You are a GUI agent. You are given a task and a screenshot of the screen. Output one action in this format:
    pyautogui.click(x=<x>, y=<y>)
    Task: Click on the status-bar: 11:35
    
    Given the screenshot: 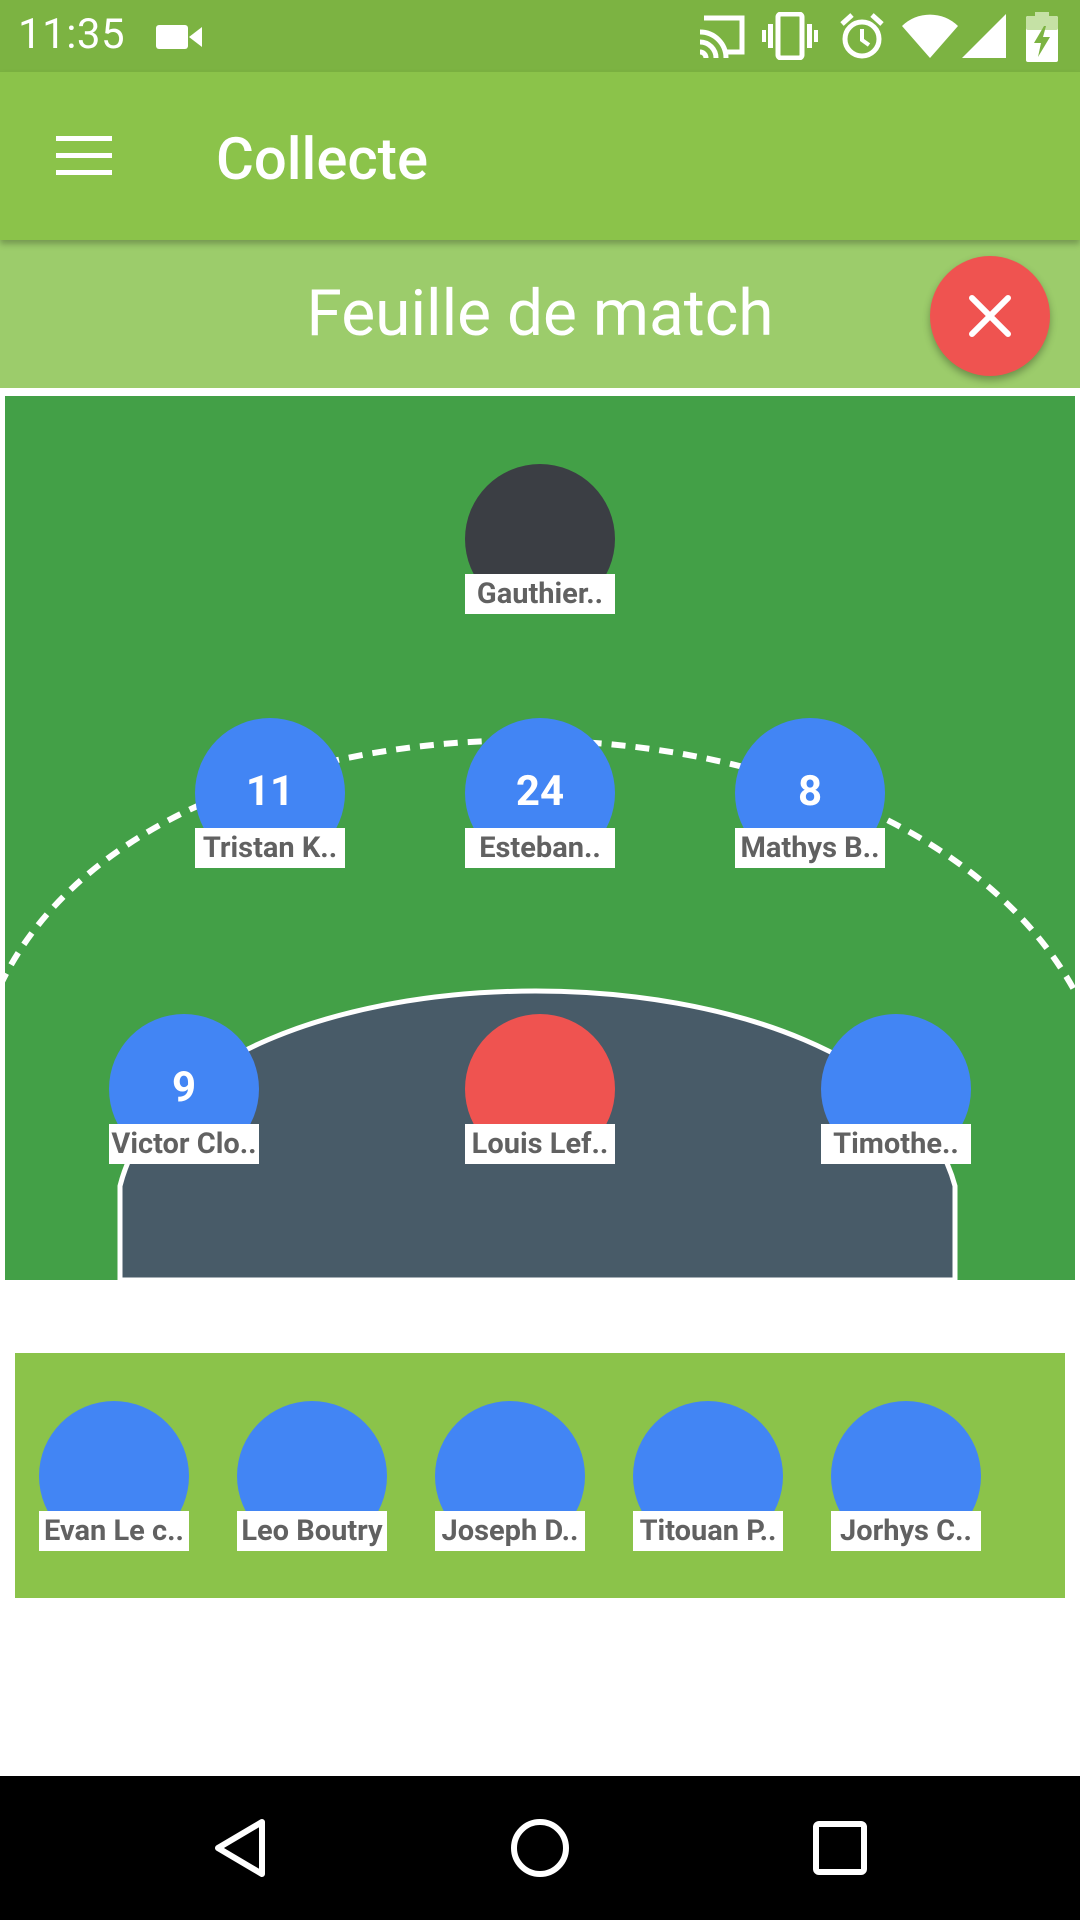 What is the action you would take?
    pyautogui.click(x=540, y=36)
    